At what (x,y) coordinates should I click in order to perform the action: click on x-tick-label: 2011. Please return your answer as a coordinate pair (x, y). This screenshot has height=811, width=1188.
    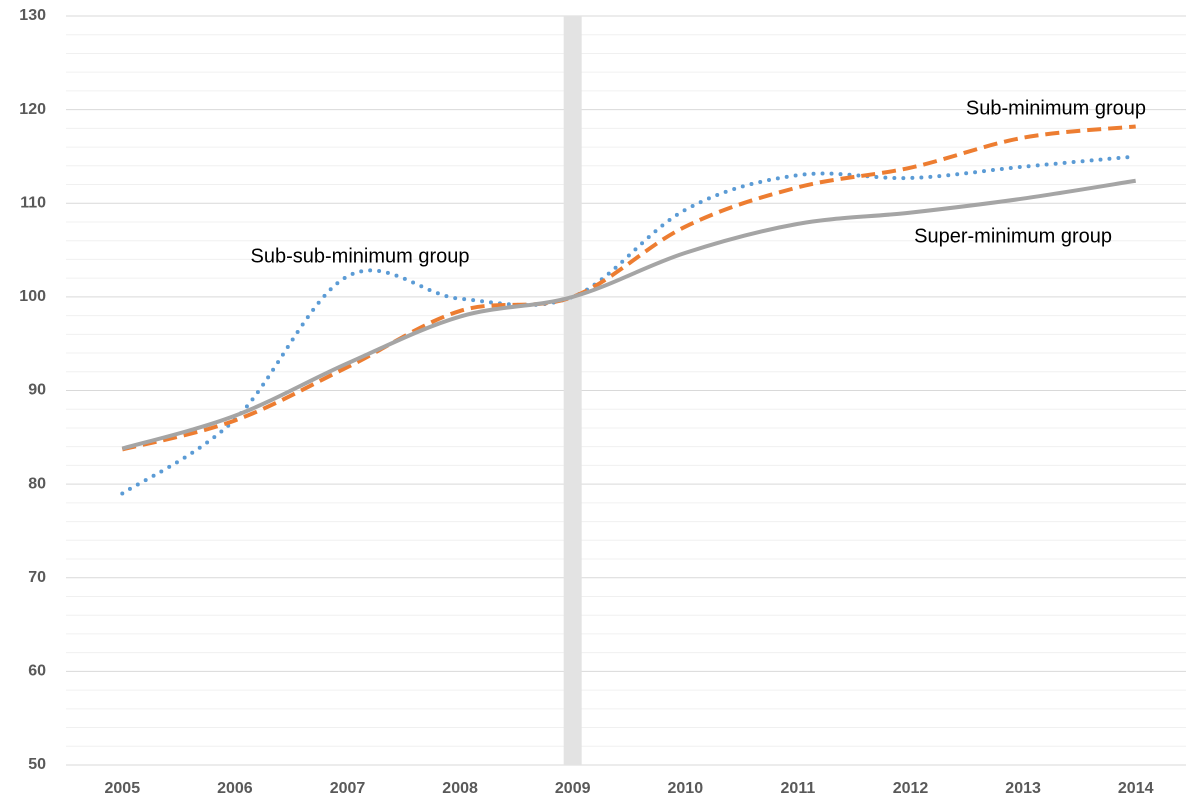
    Looking at the image, I should click on (798, 788).